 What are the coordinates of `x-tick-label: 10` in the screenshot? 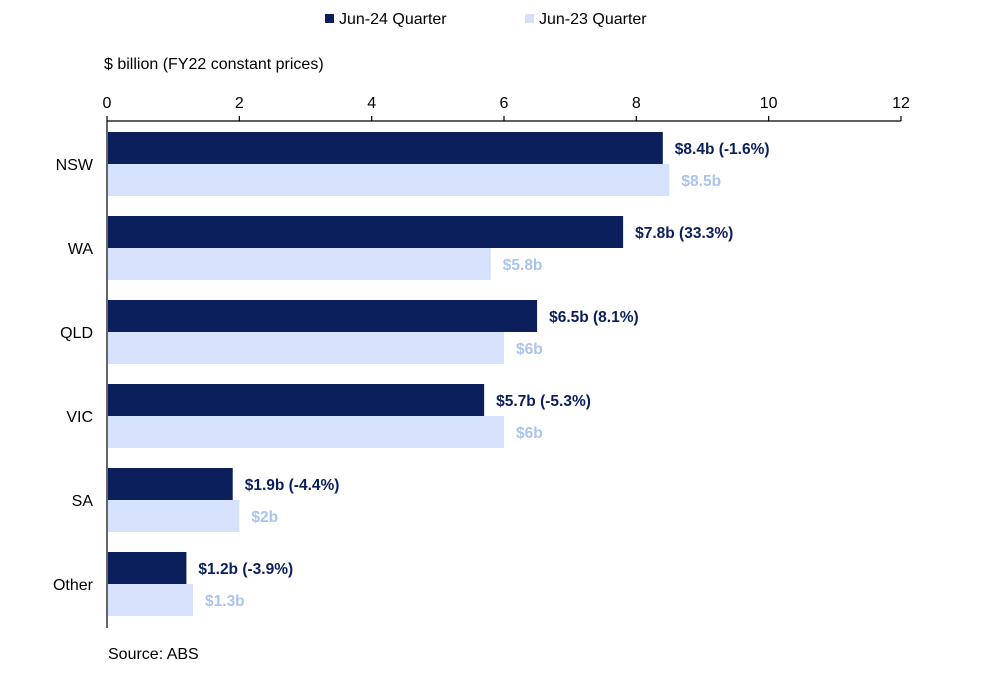 It's located at (769, 103).